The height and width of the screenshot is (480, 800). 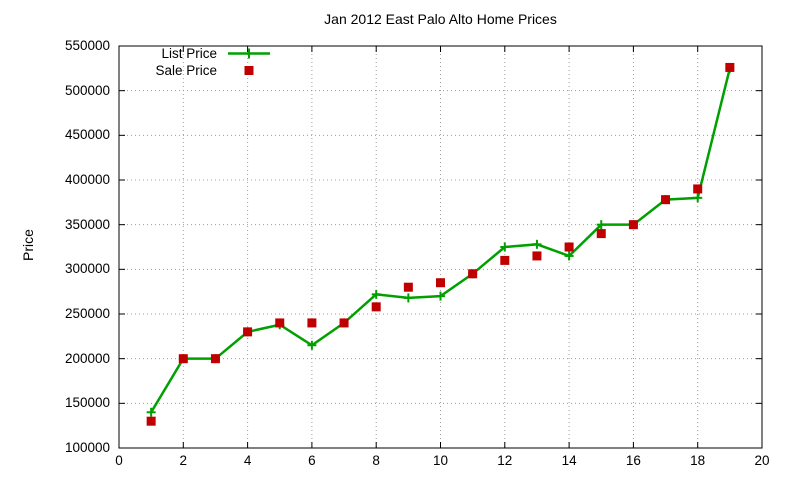 I want to click on y-tick-label: 250000, so click(x=87, y=313).